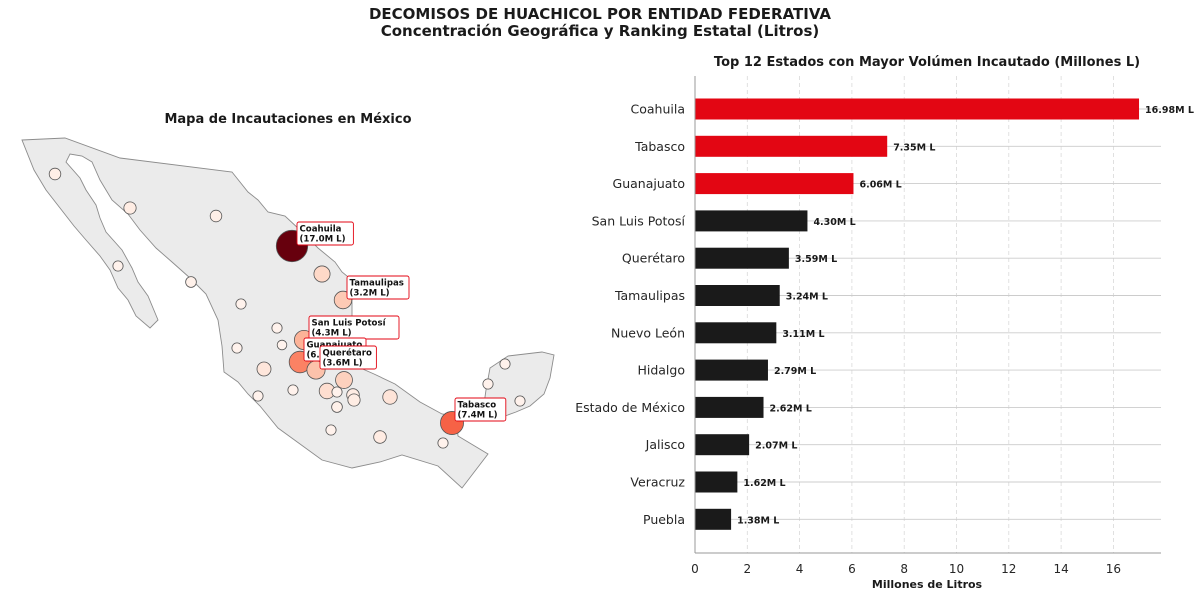 Image resolution: width=1200 pixels, height=597 pixels. Describe the element at coordinates (795, 371) in the screenshot. I see `value-label: 2.79M L` at that location.